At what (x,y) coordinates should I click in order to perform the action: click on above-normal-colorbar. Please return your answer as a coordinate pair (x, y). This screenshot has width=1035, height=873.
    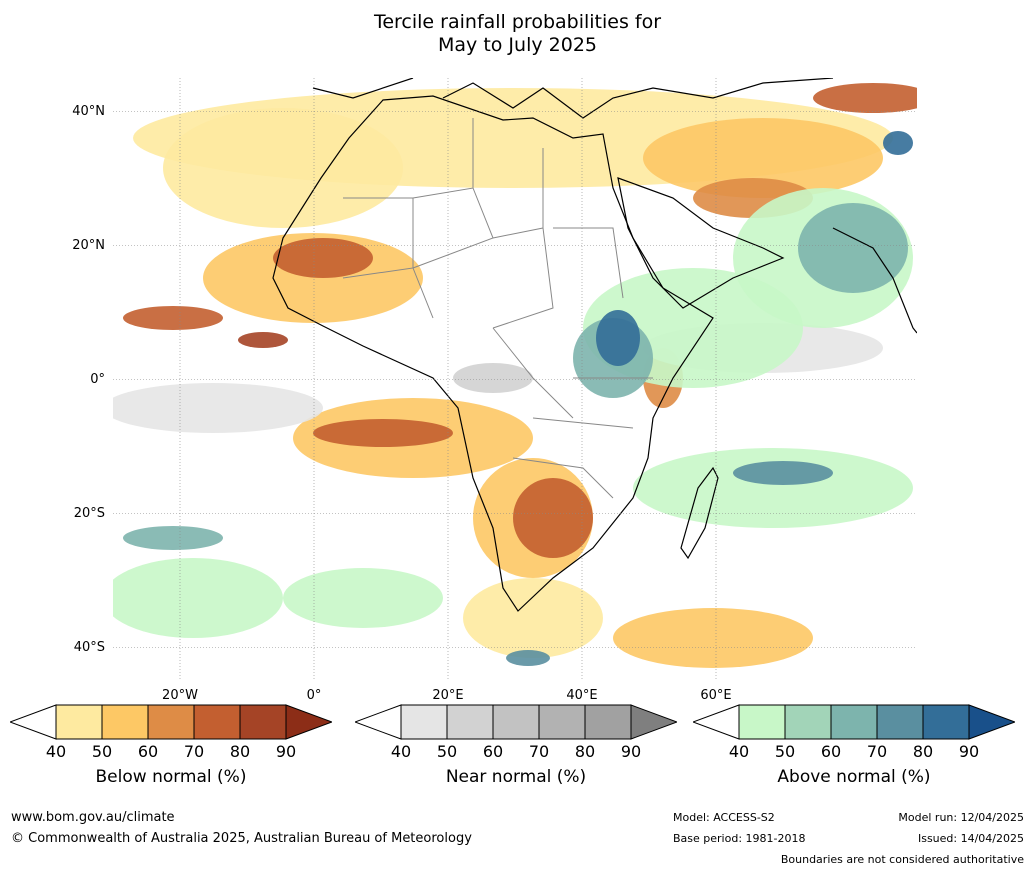
    Looking at the image, I should click on (854, 724).